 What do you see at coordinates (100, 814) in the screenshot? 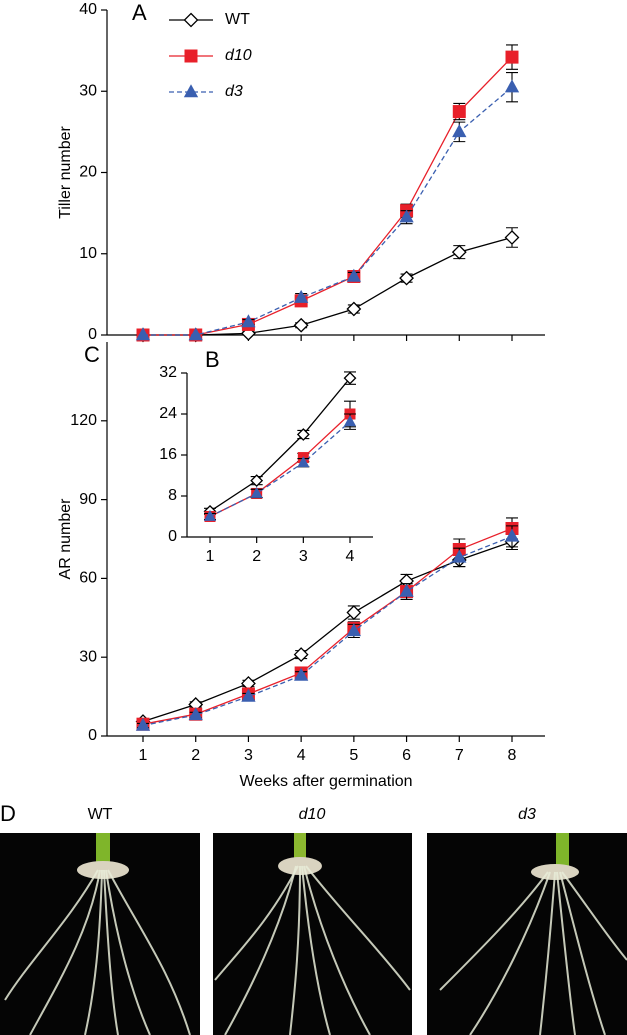
I see `photo-label: WT` at bounding box center [100, 814].